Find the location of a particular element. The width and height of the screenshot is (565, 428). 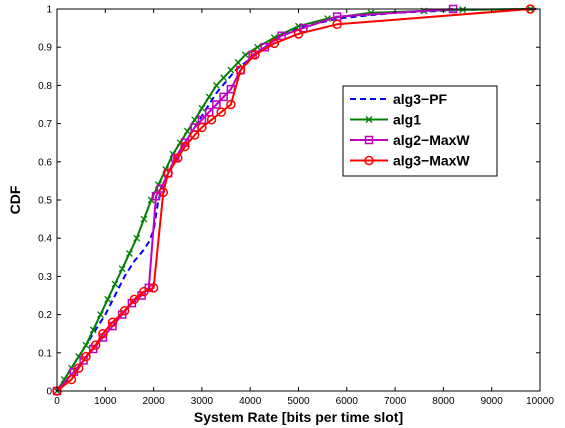

x-tick-label: 8000 is located at coordinates (443, 401).